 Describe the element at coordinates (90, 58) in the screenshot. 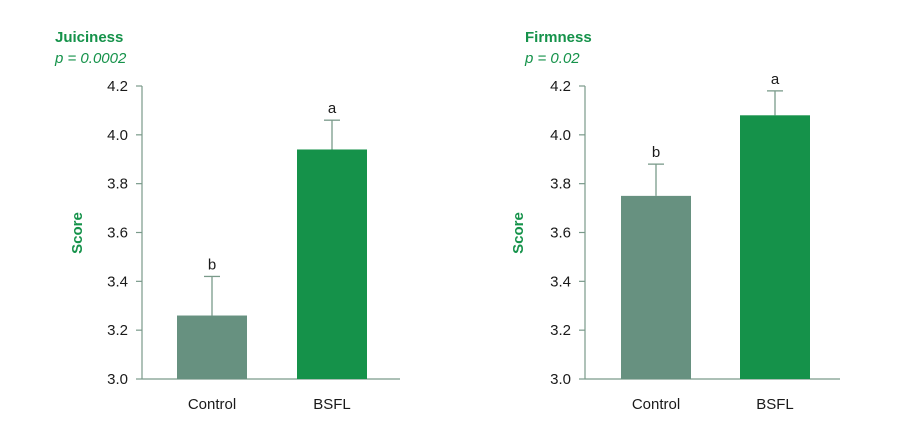

I see `chart-subtitle: p = 0.0002` at that location.